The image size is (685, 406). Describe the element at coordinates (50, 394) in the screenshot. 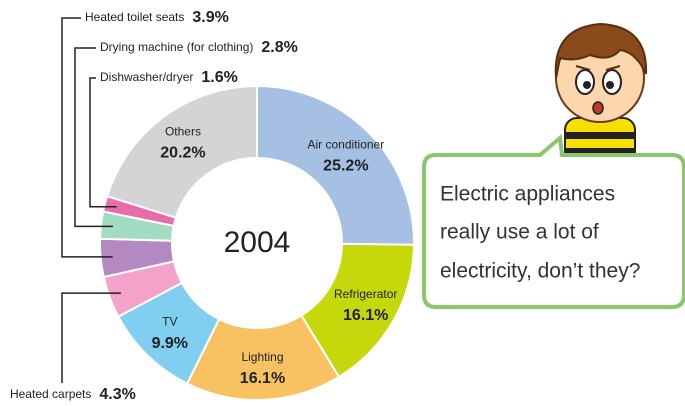

I see `category-label: Heated carpets` at that location.